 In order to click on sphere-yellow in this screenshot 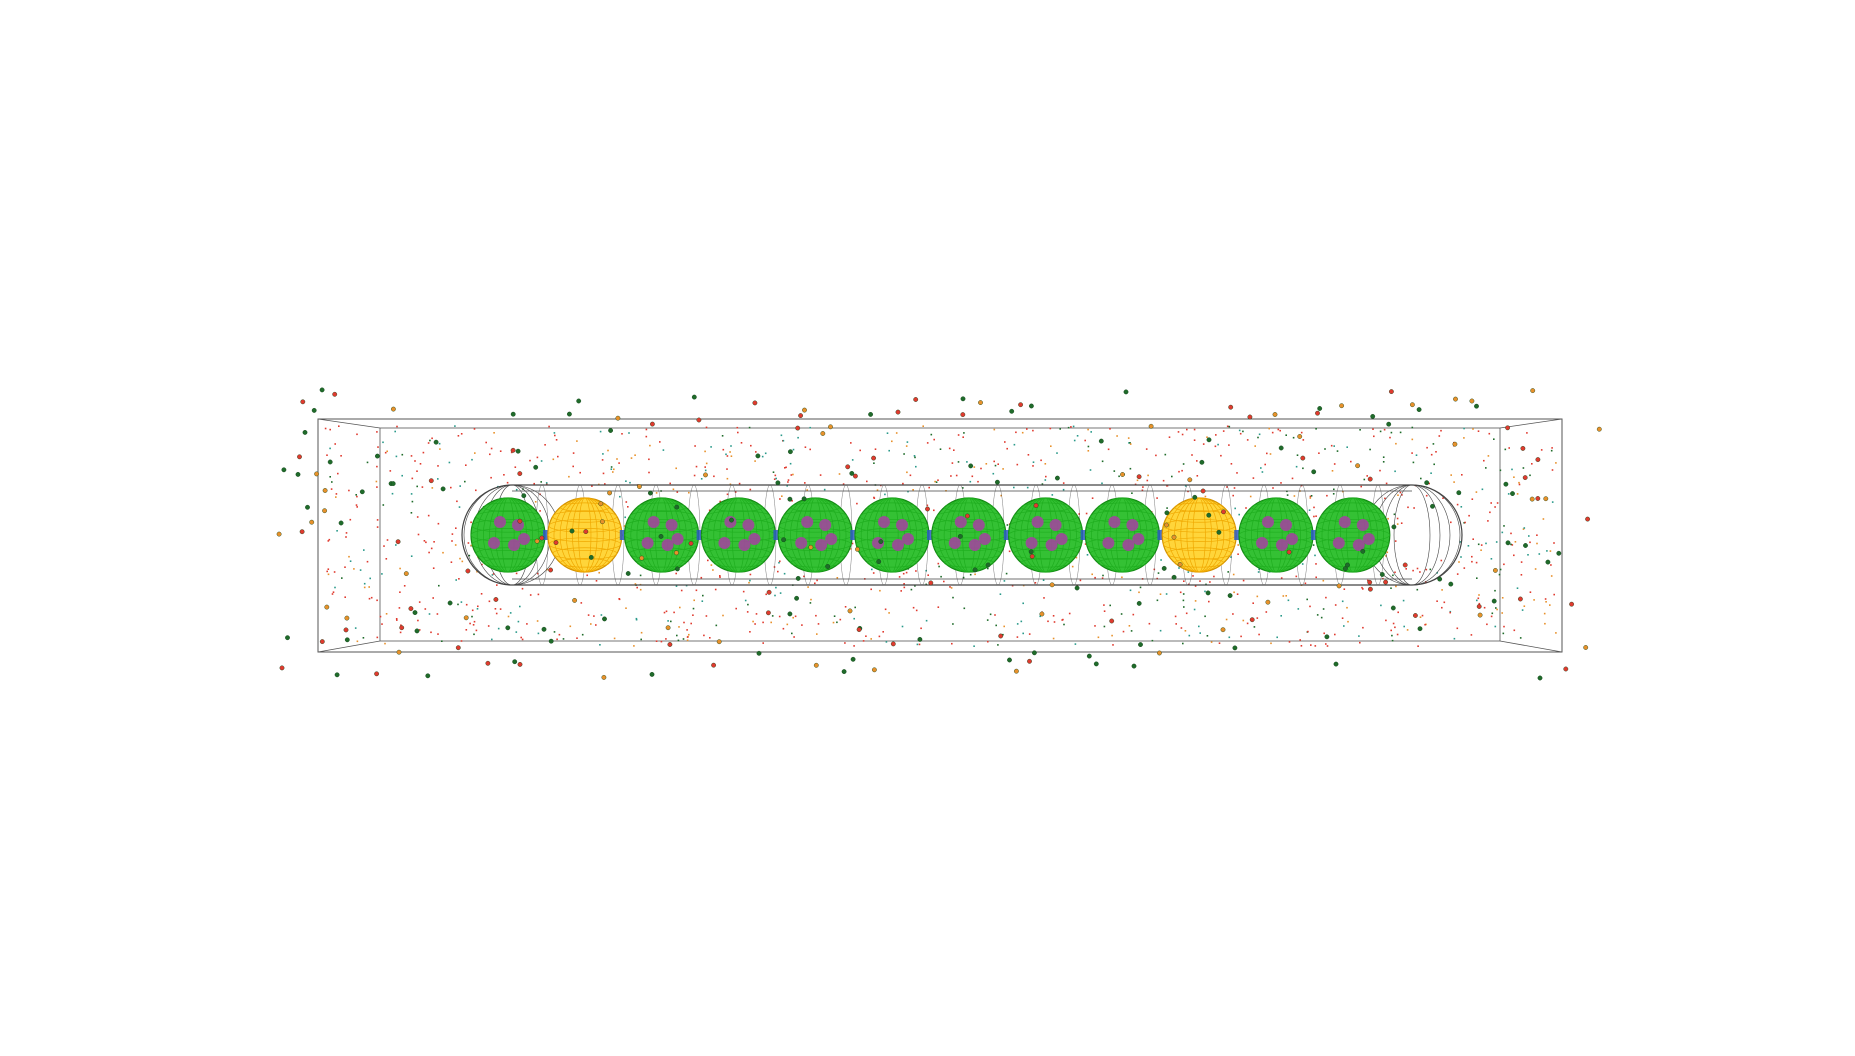, I will do `click(586, 535)`.